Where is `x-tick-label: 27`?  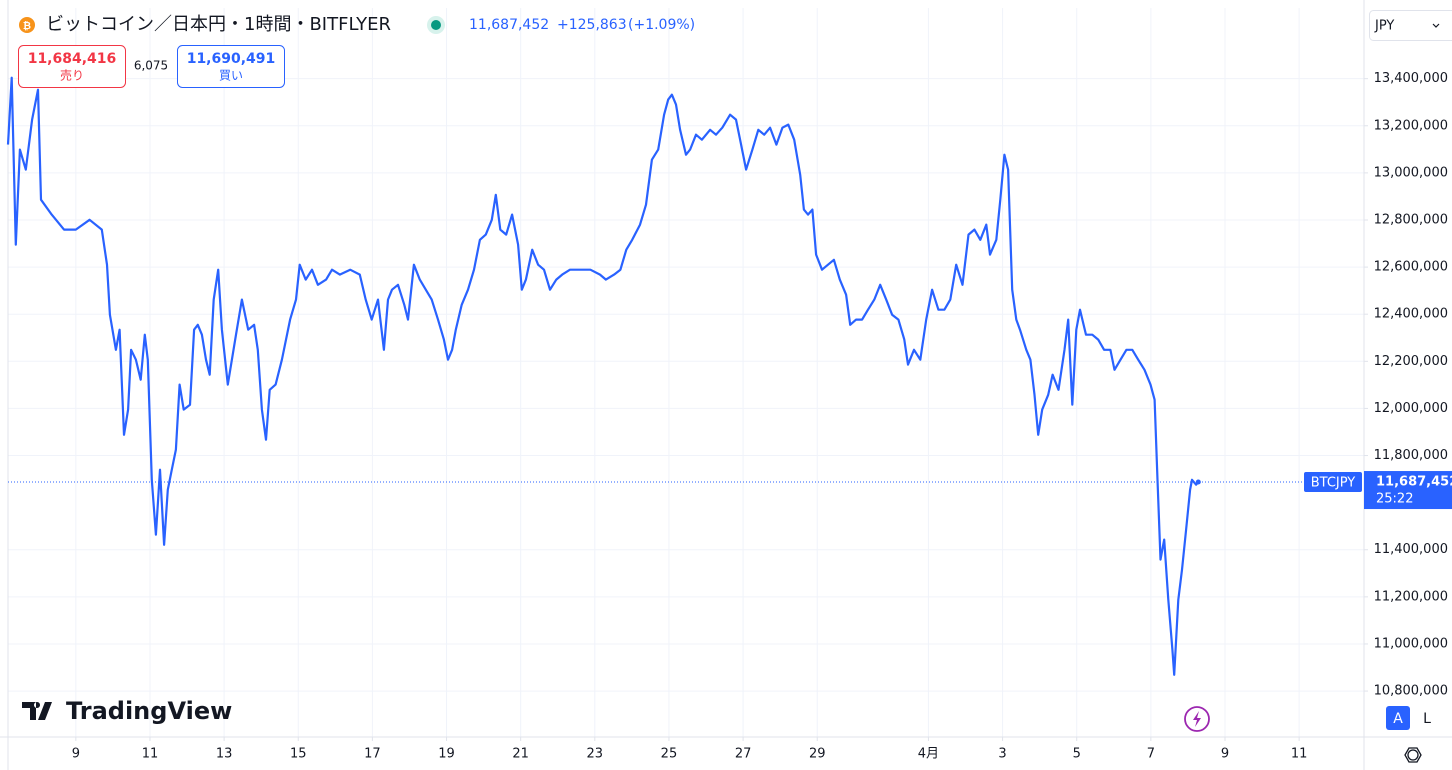 x-tick-label: 27 is located at coordinates (743, 754).